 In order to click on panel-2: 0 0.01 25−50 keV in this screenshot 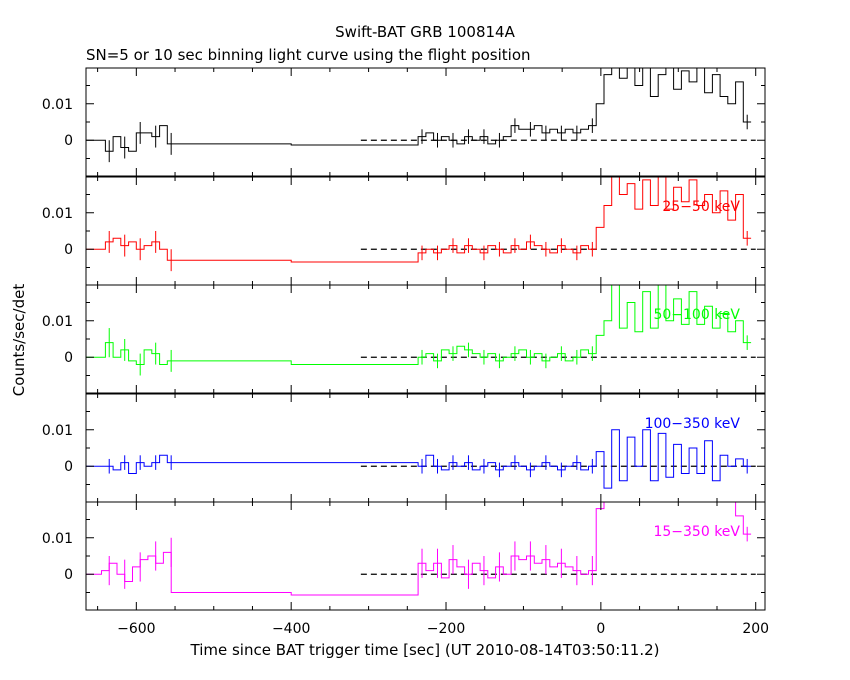, I will do `click(404, 231)`.